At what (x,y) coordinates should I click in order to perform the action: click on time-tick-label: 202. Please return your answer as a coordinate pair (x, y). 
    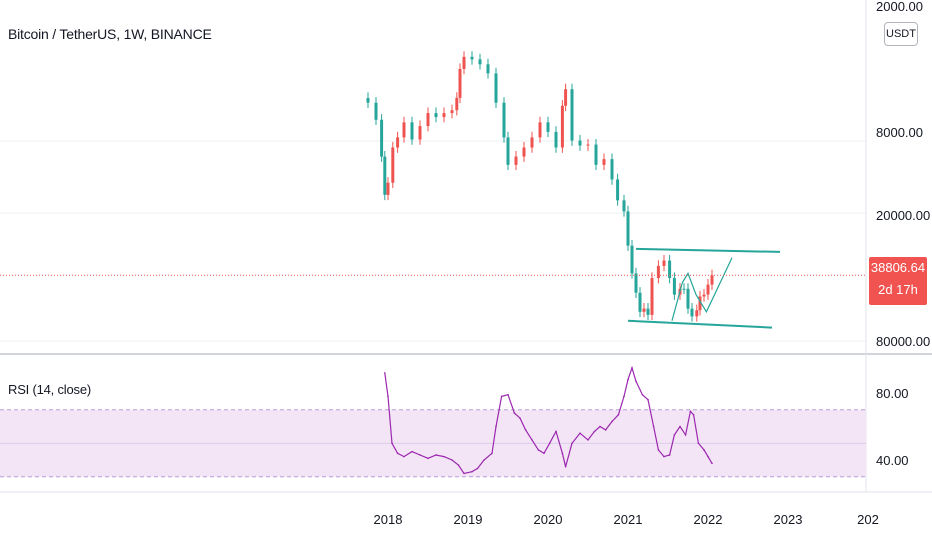
    Looking at the image, I should click on (868, 519).